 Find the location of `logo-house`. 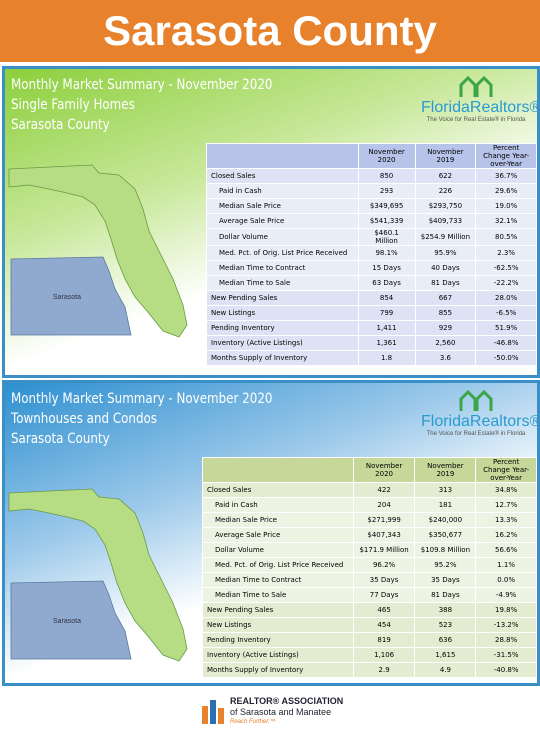

logo-house is located at coordinates (476, 86).